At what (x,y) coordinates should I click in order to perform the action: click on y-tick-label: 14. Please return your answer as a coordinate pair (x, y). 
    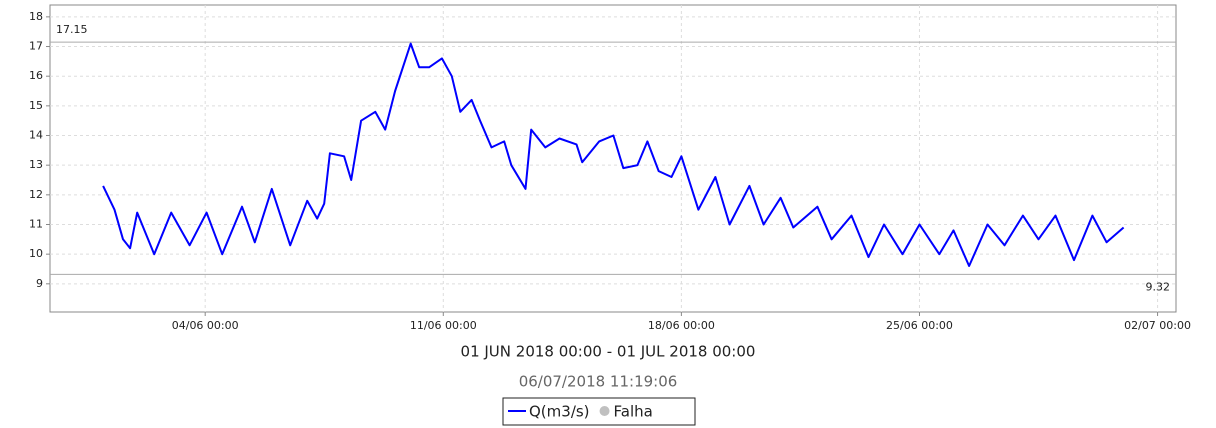
    Looking at the image, I should click on (36, 135).